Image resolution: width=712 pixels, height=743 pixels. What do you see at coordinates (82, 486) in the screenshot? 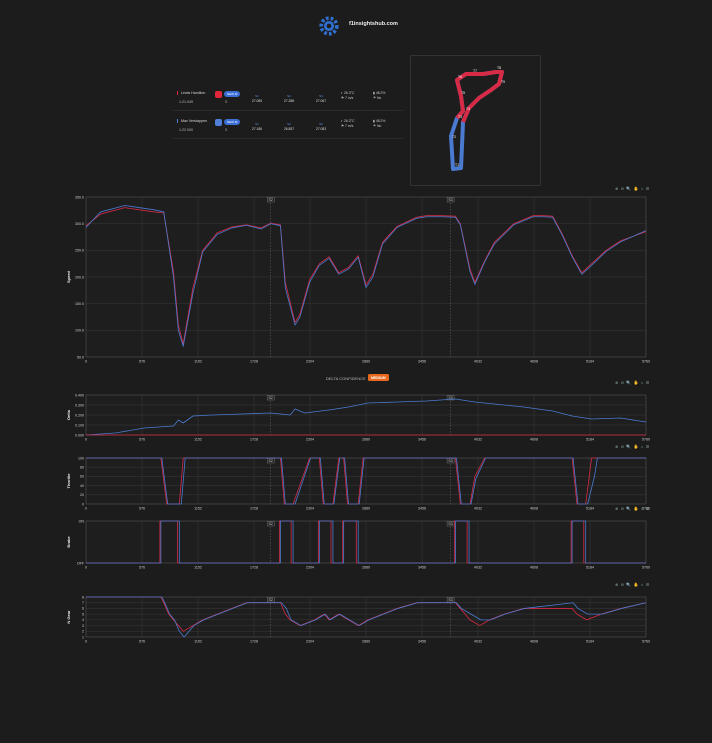
I see `y-tick-label: 40` at bounding box center [82, 486].